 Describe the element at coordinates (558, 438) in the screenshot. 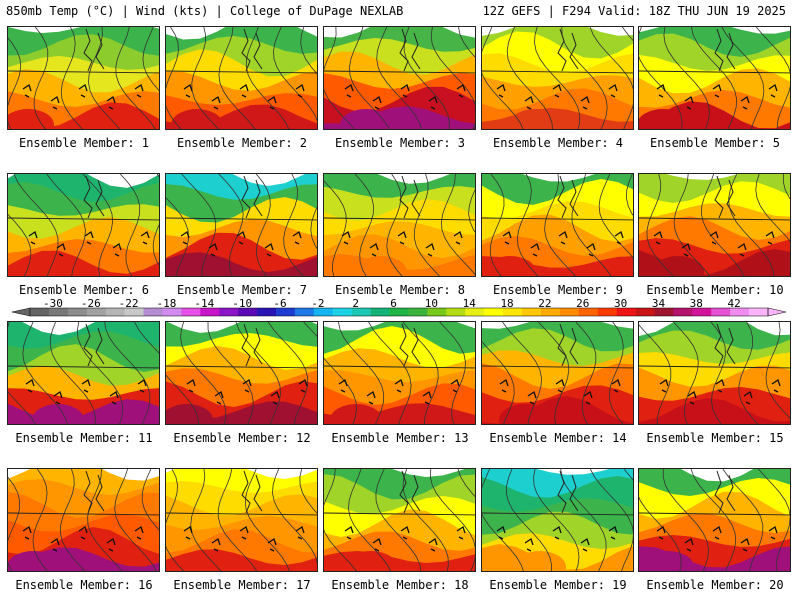

I see `ensemble-member-label: Ensemble Member: 14` at that location.